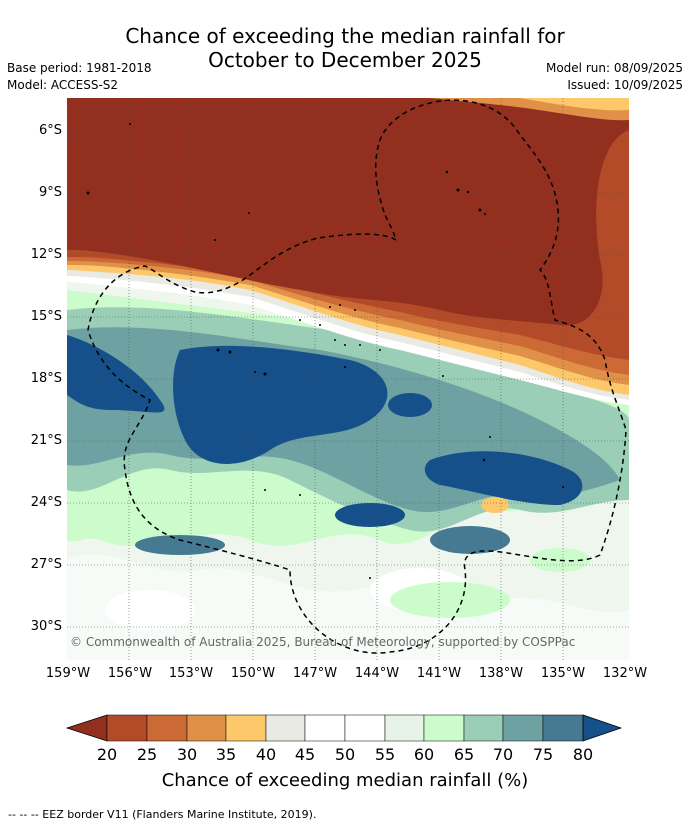 The height and width of the screenshot is (827, 690). Describe the element at coordinates (348, 607) in the screenshot. I see `south-band` at that location.